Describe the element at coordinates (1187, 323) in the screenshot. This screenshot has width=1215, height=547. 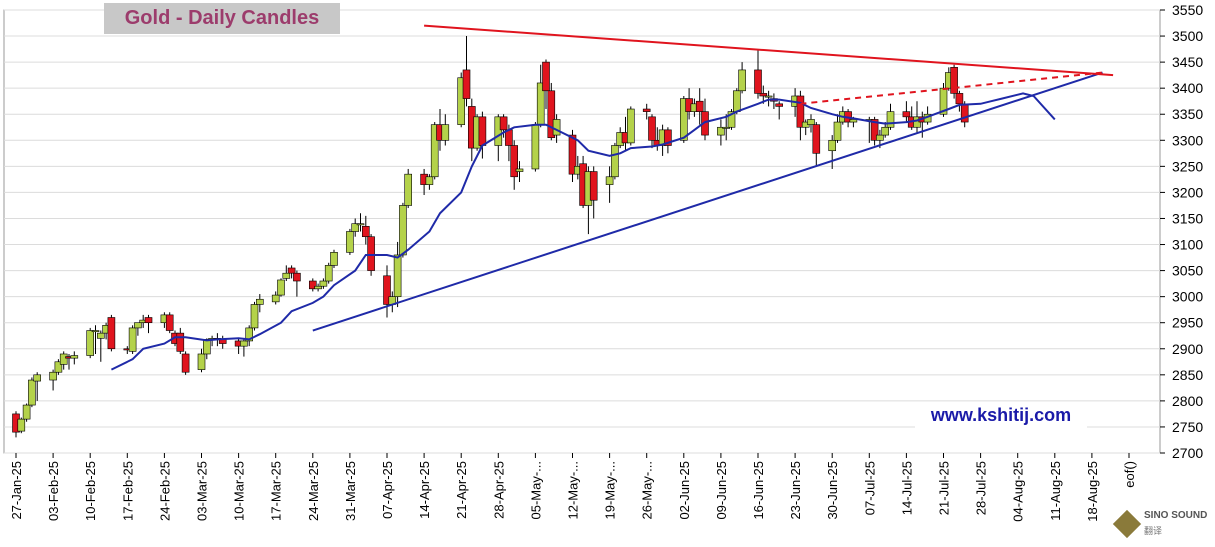
I see `y-tick-label: 2950` at that location.